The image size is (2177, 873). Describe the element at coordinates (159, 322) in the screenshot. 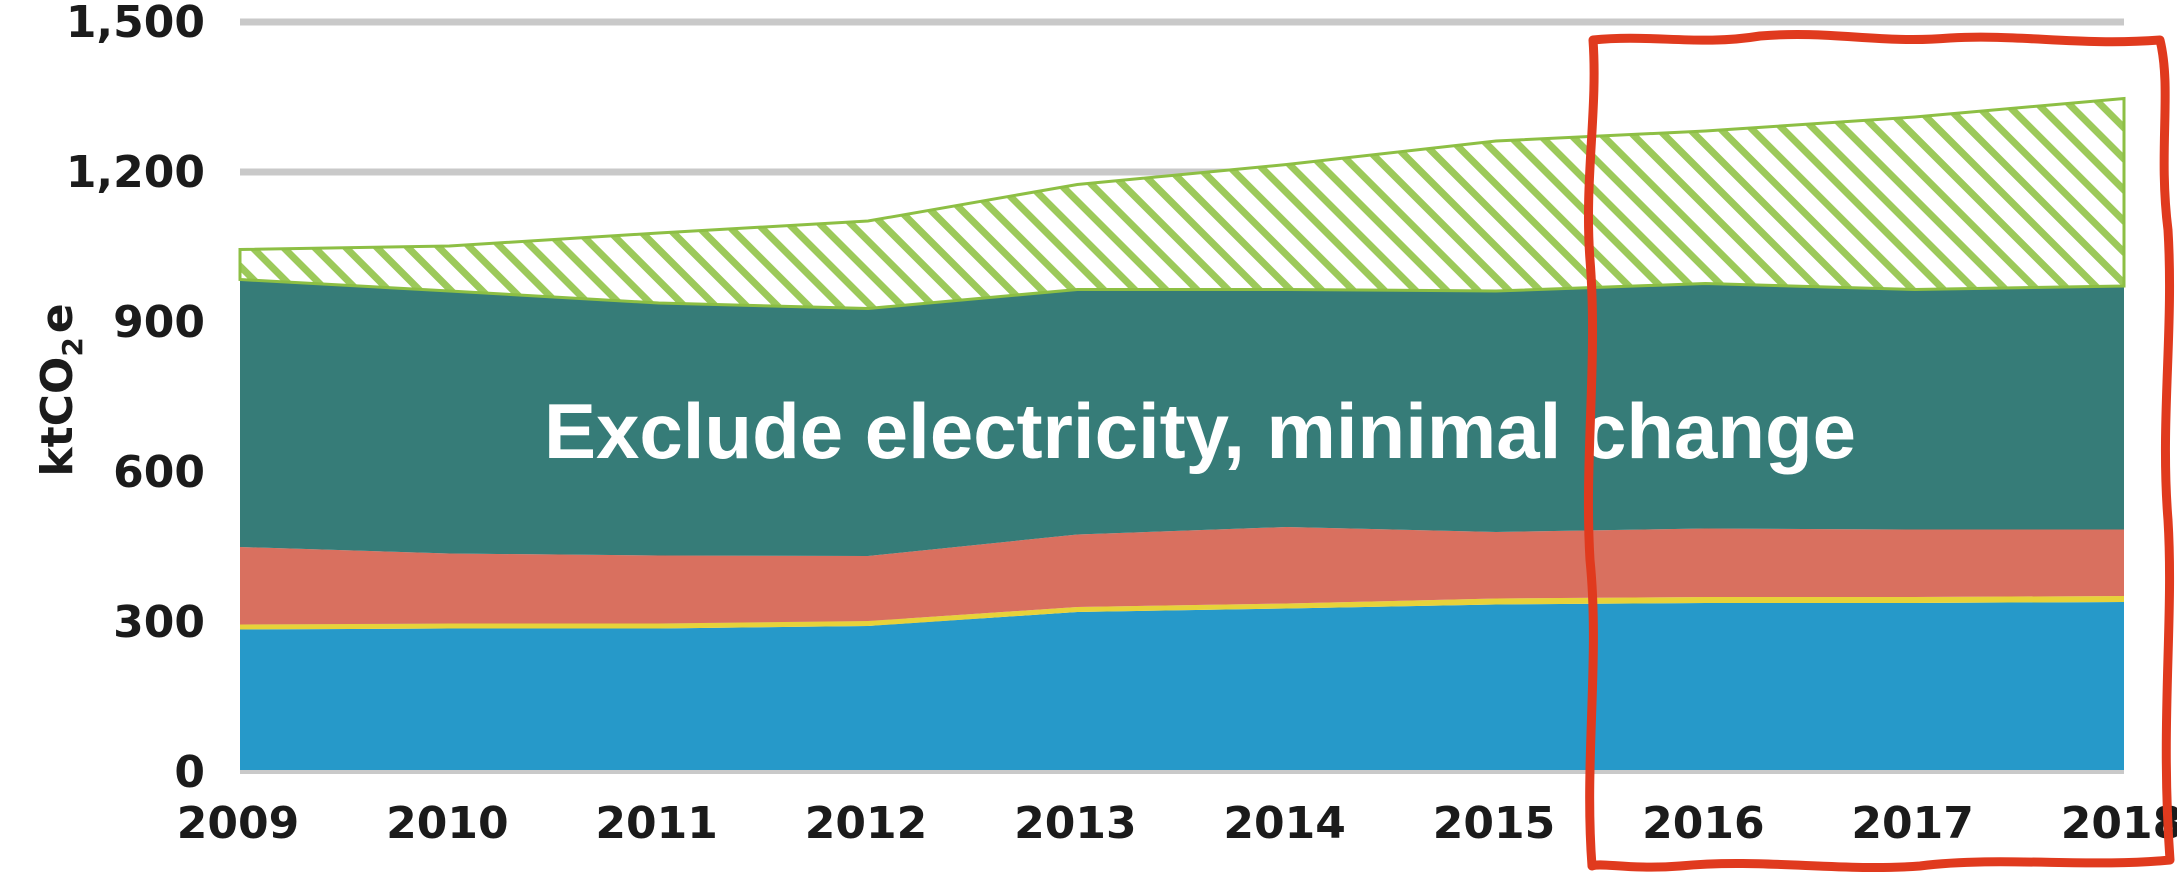

I see `y-tick-label: 900` at that location.